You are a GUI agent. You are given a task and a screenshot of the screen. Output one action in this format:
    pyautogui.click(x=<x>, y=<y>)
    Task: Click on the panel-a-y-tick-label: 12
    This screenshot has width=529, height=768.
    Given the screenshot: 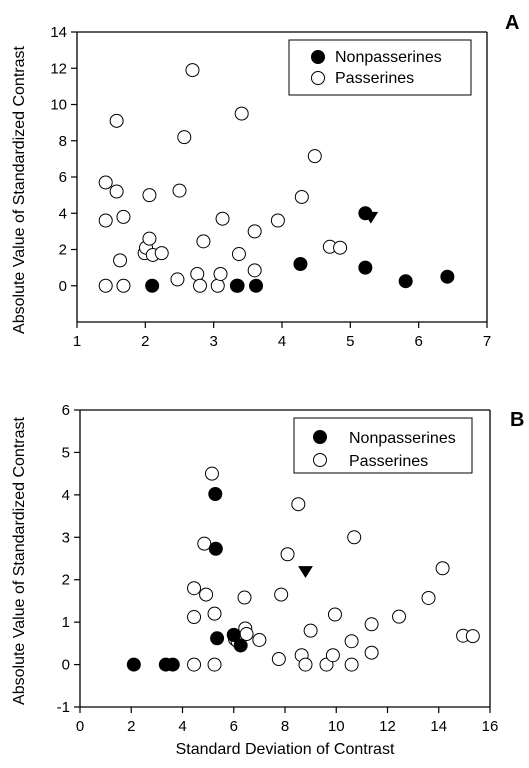 What is the action you would take?
    pyautogui.click(x=58, y=68)
    